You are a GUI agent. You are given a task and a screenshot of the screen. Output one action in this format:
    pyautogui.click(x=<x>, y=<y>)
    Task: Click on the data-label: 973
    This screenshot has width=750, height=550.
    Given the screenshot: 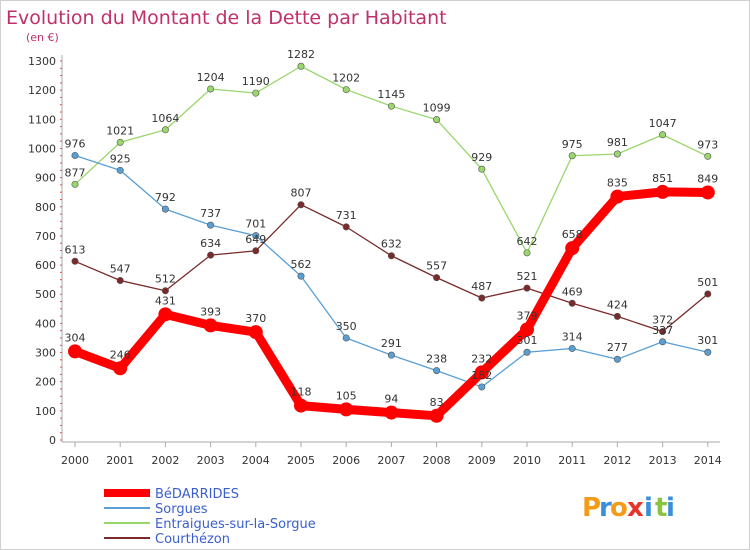 What is the action you would take?
    pyautogui.click(x=707, y=144)
    